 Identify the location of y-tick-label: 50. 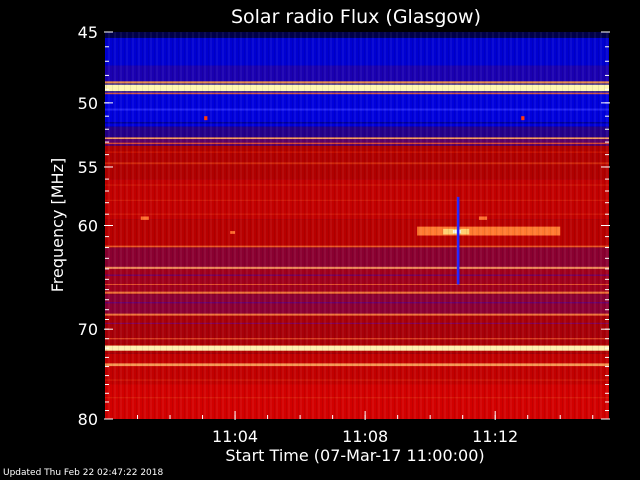
(88, 103).